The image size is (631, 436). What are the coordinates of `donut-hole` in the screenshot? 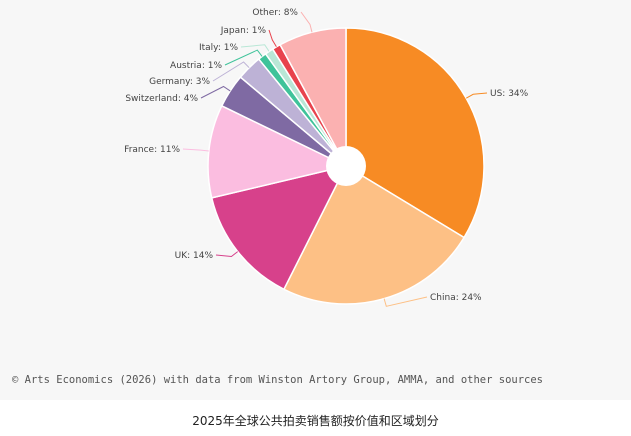 It's located at (346, 166).